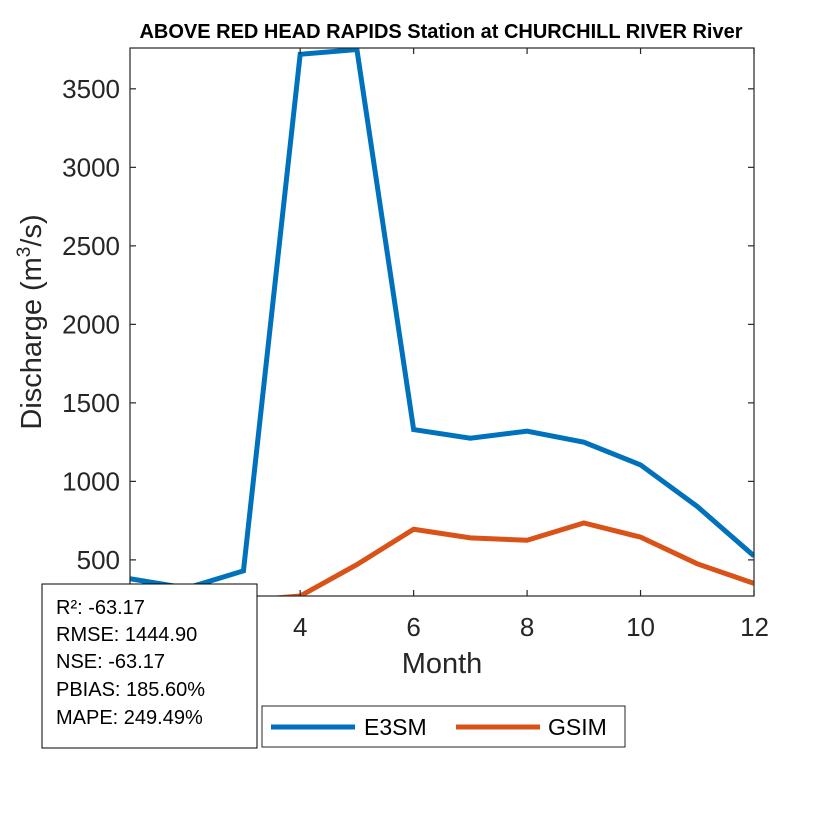 The width and height of the screenshot is (833, 833). I want to click on stat-rmse: RMSE: 1444.90, so click(126, 635).